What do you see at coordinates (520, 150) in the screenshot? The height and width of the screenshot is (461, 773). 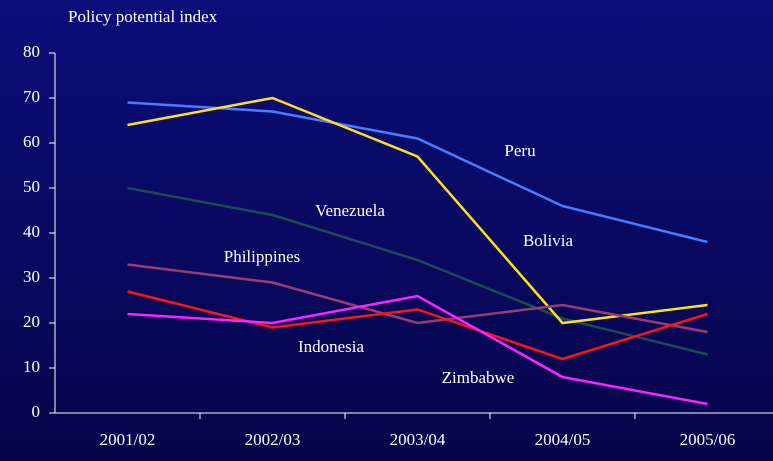 I see `series-label: Peru` at bounding box center [520, 150].